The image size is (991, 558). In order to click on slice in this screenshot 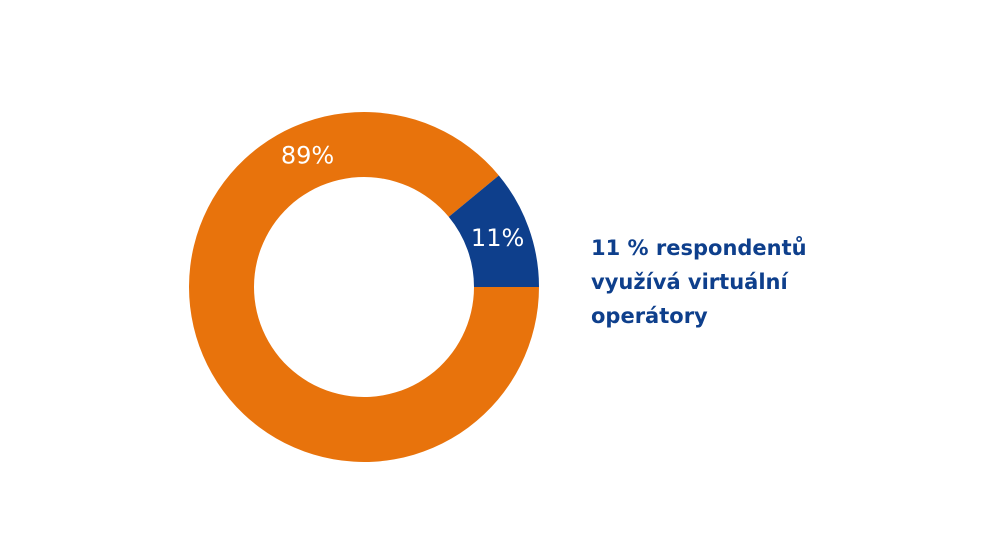, I will do `click(493, 231)`.